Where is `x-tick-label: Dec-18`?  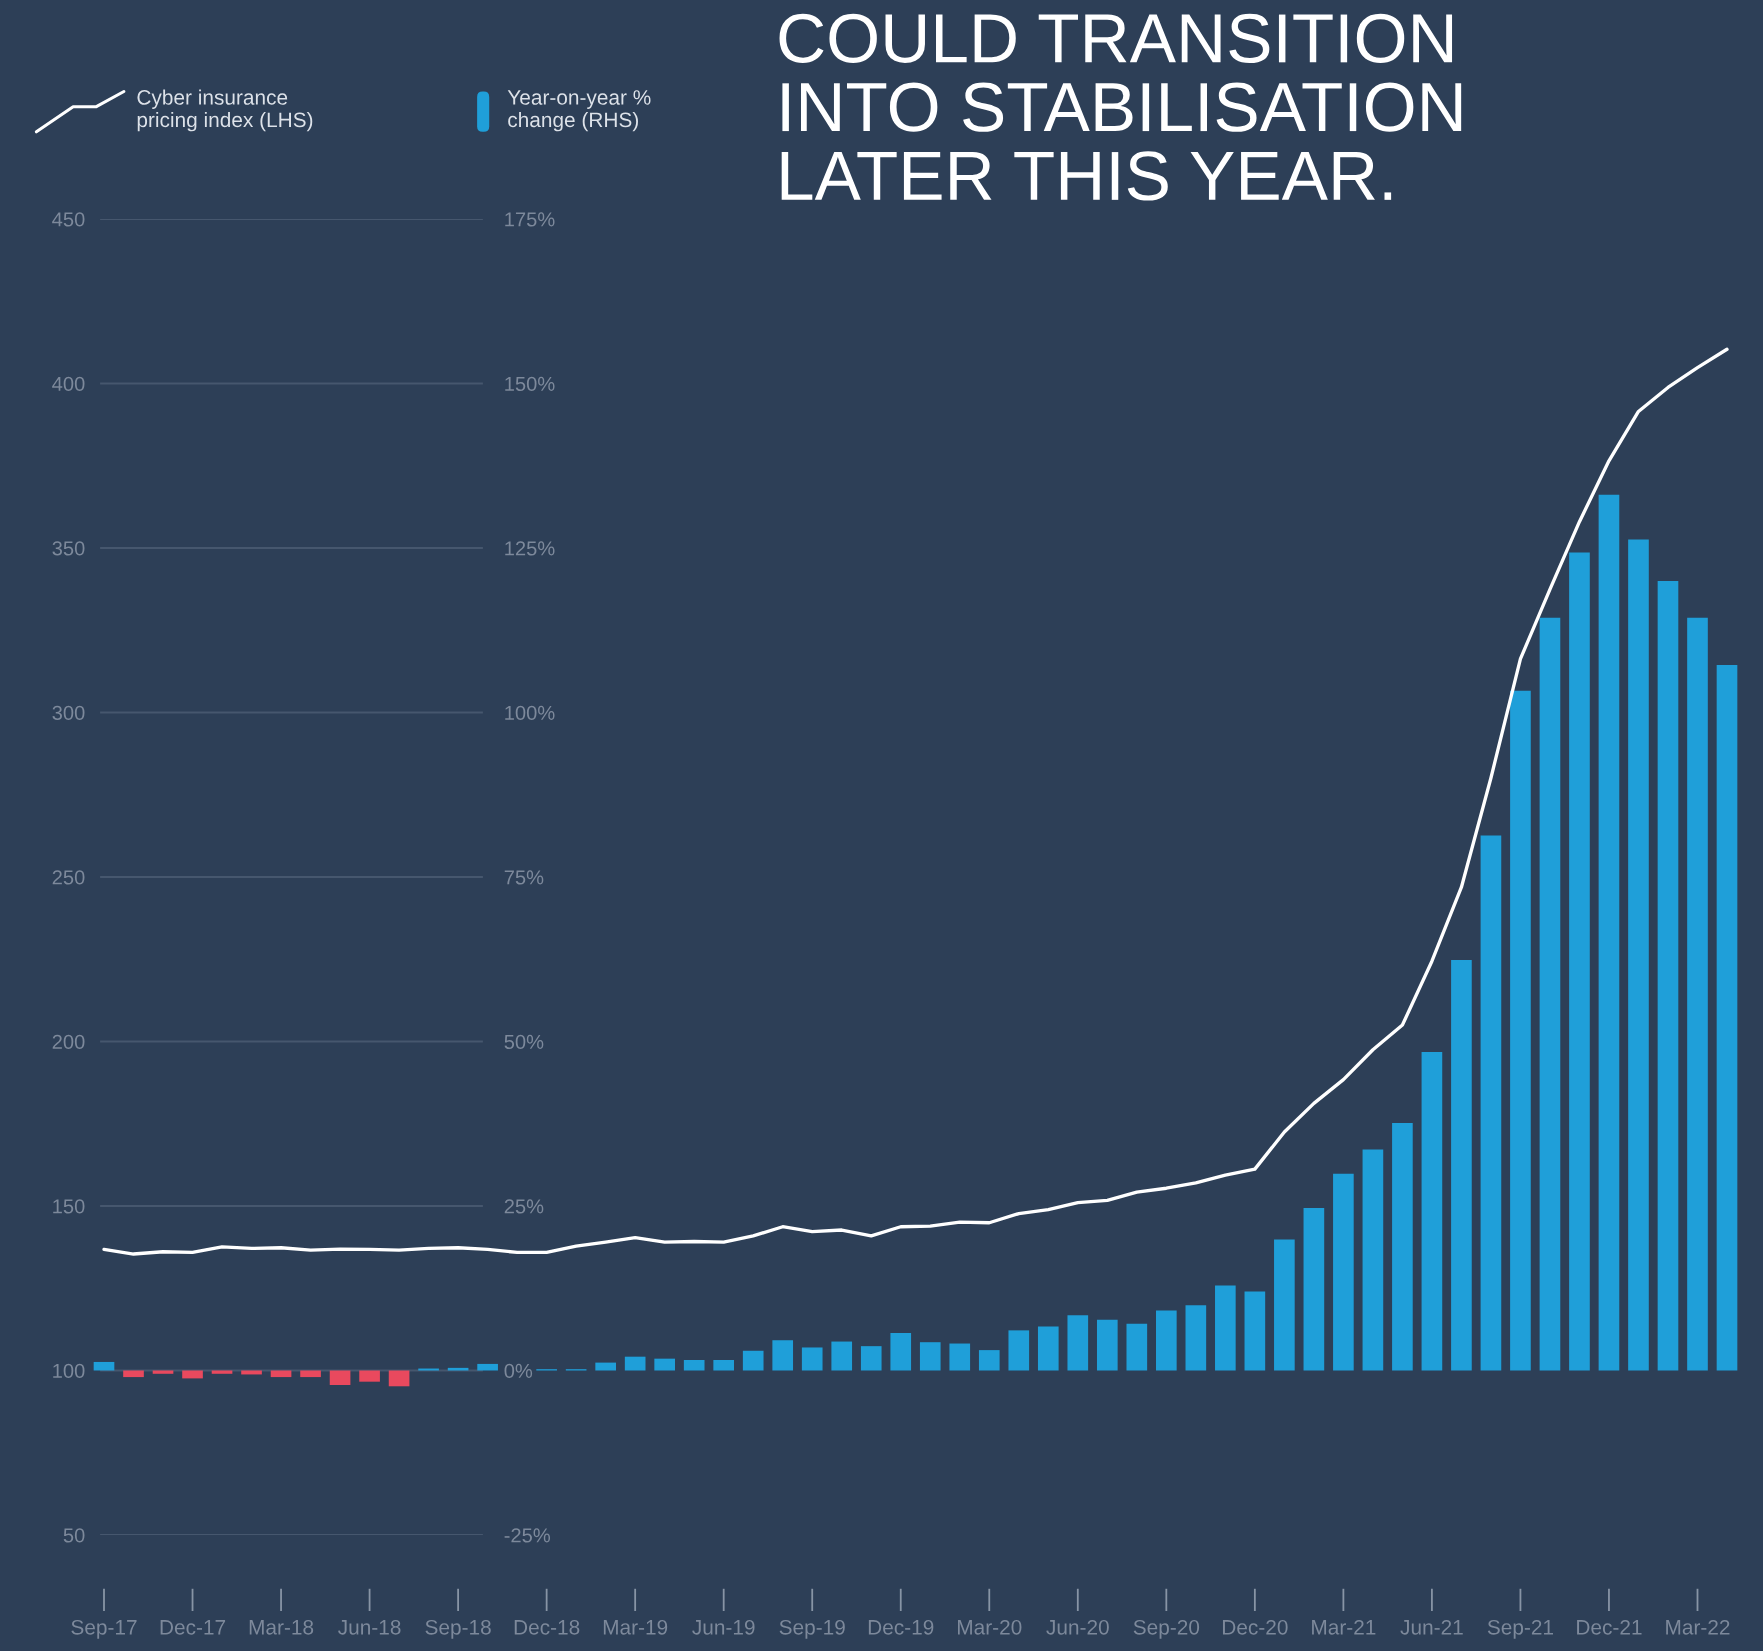 x-tick-label: Dec-18 is located at coordinates (547, 1627).